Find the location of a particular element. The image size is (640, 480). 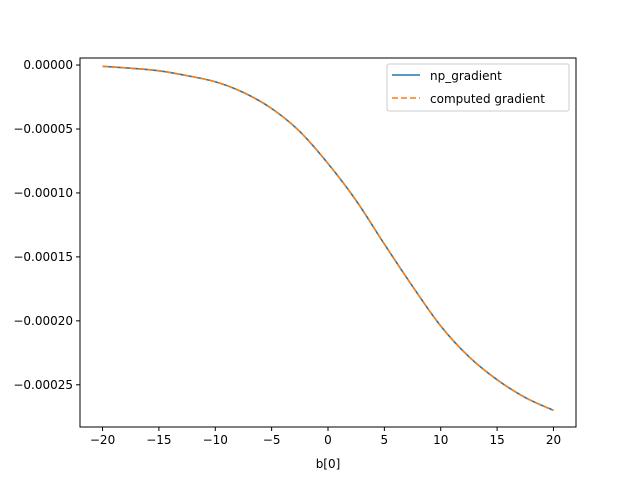

legend-label-np-gradient: np_gradient is located at coordinates (466, 76).